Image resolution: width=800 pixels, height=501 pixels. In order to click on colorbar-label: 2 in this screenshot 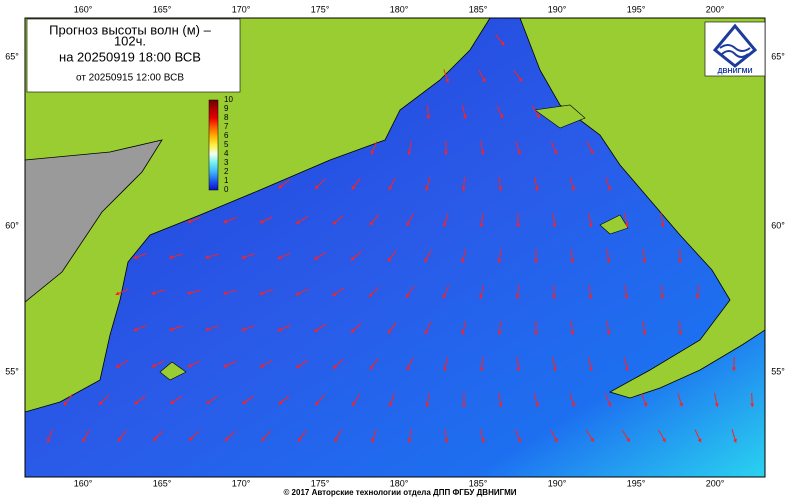, I will do `click(226, 171)`.